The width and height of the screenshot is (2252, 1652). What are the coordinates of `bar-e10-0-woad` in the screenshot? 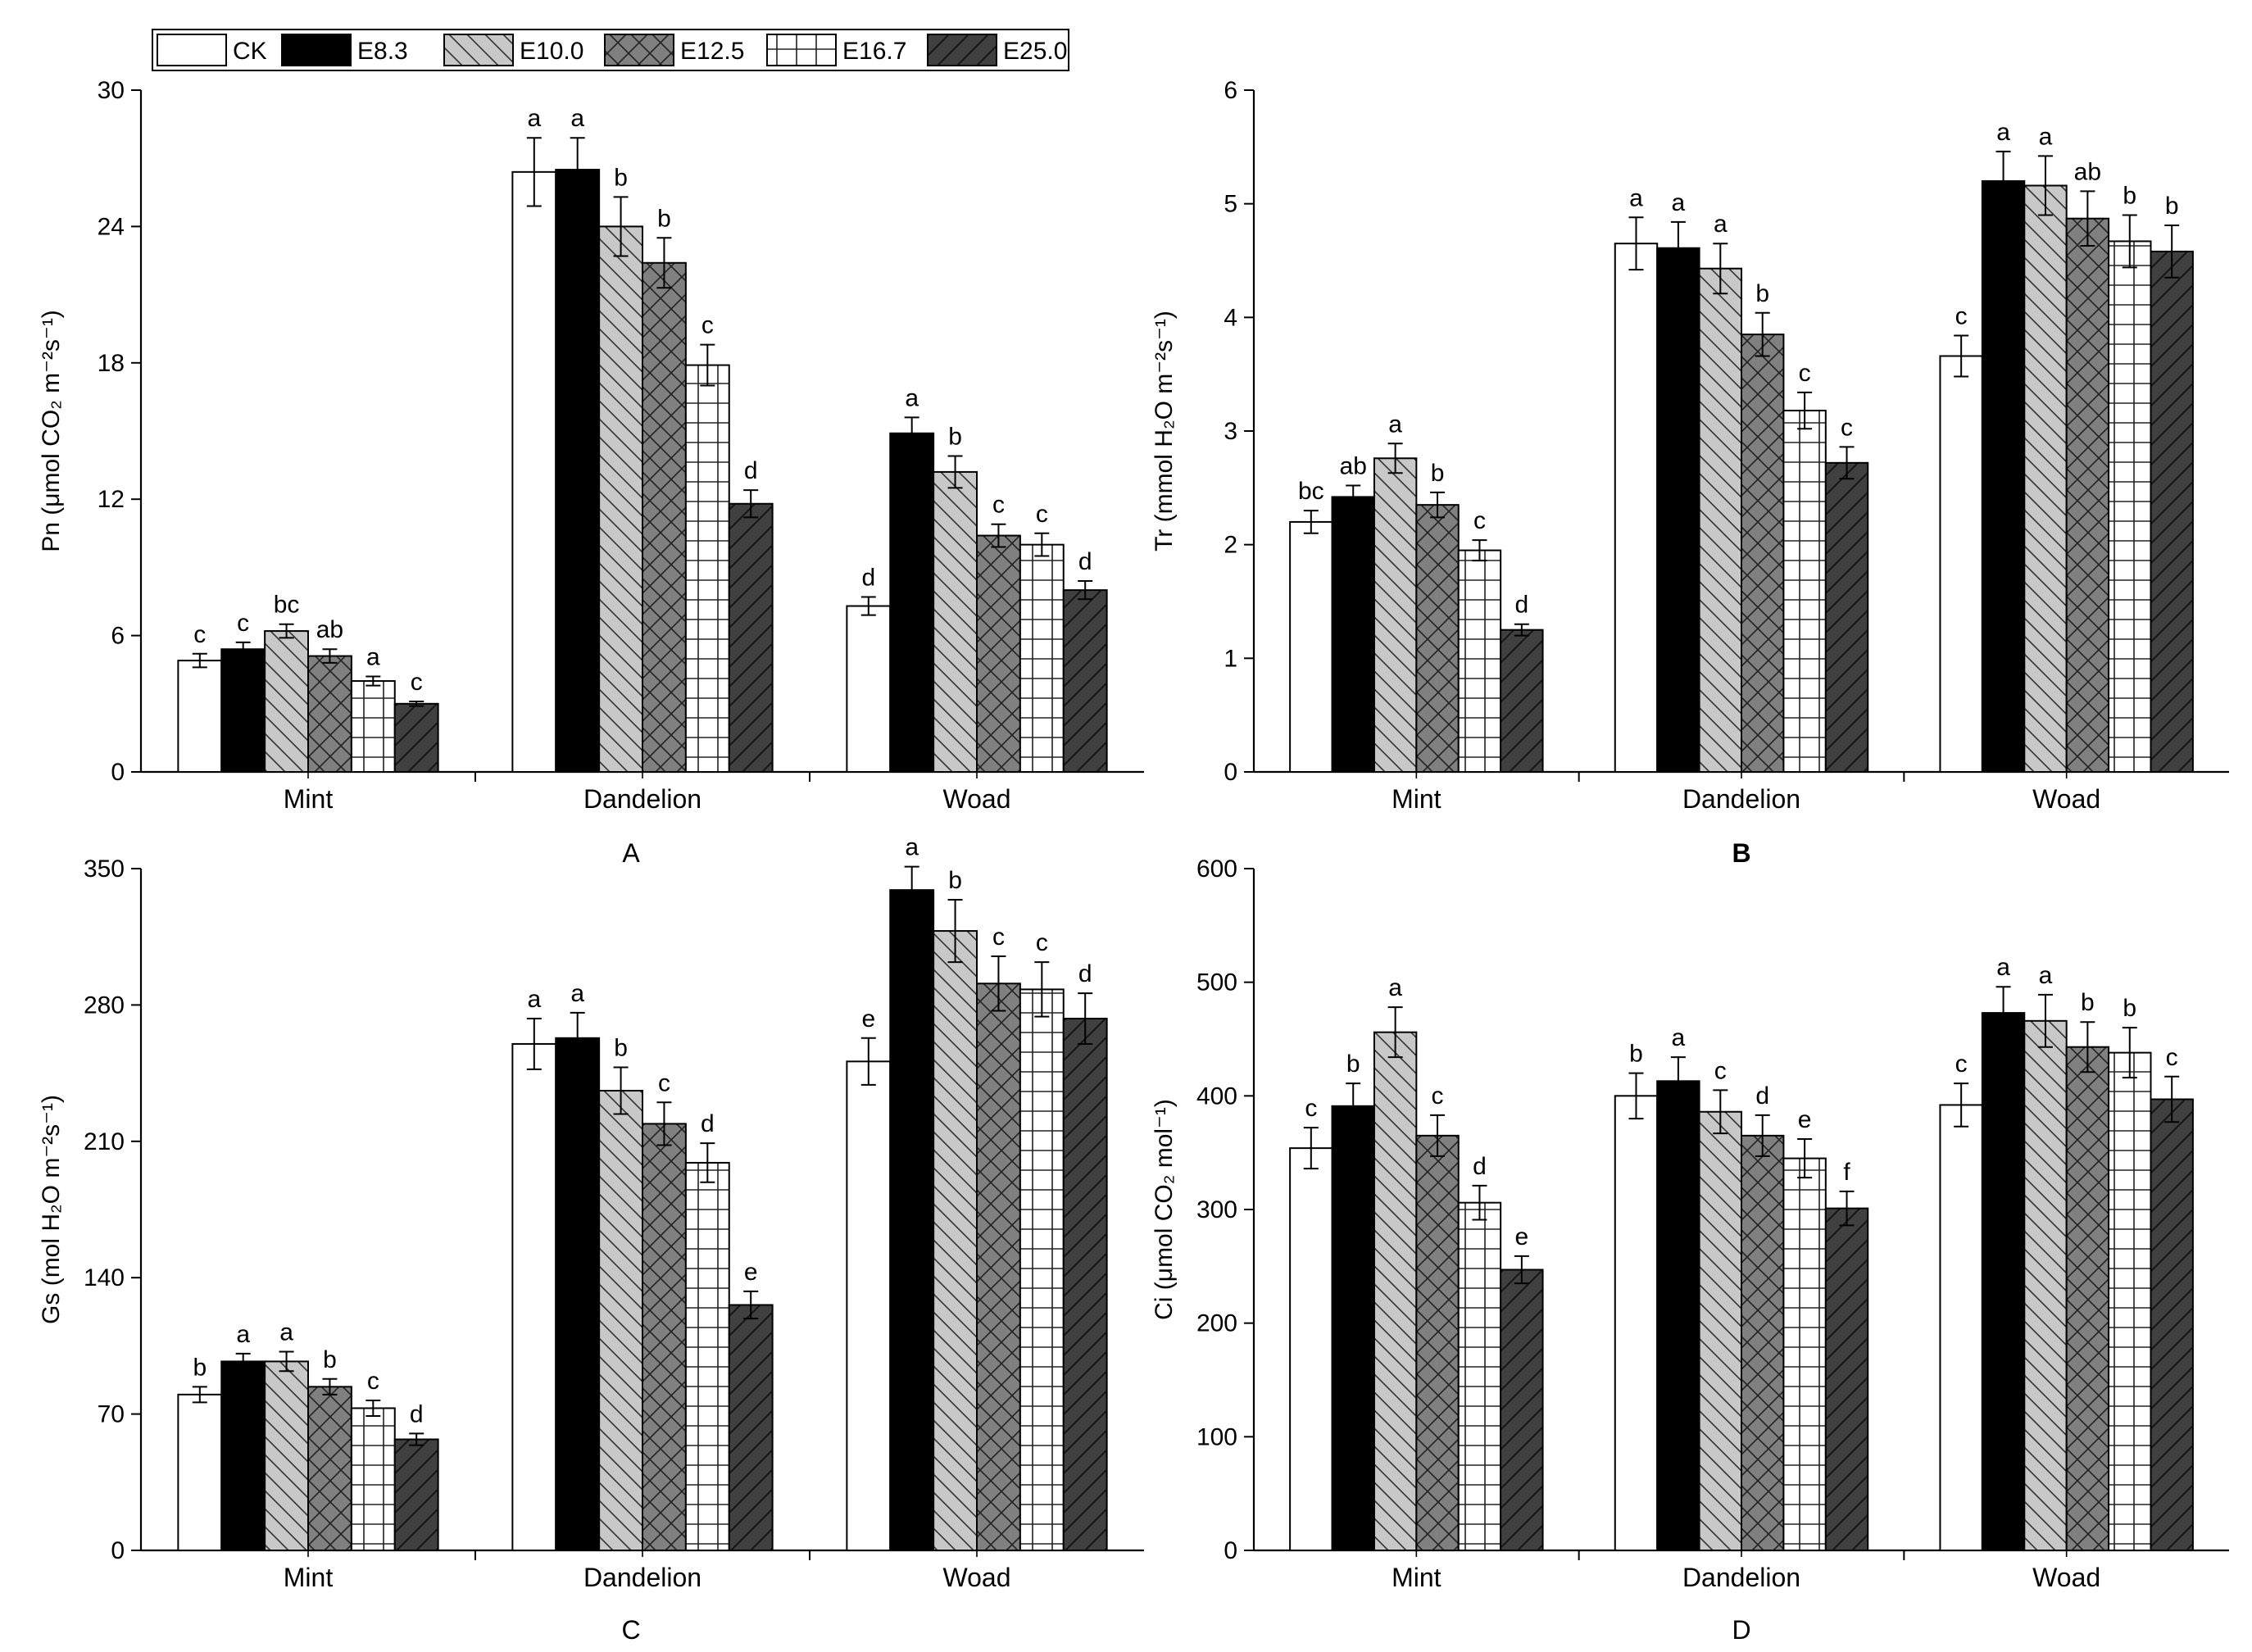 It's located at (2045, 479).